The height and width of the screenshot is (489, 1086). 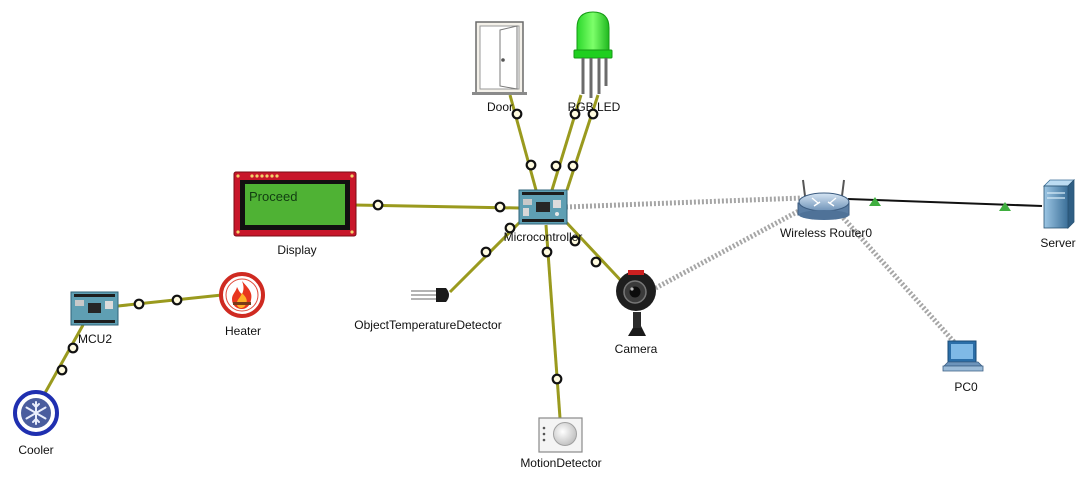 I want to click on display-label: Display, so click(x=296, y=250).